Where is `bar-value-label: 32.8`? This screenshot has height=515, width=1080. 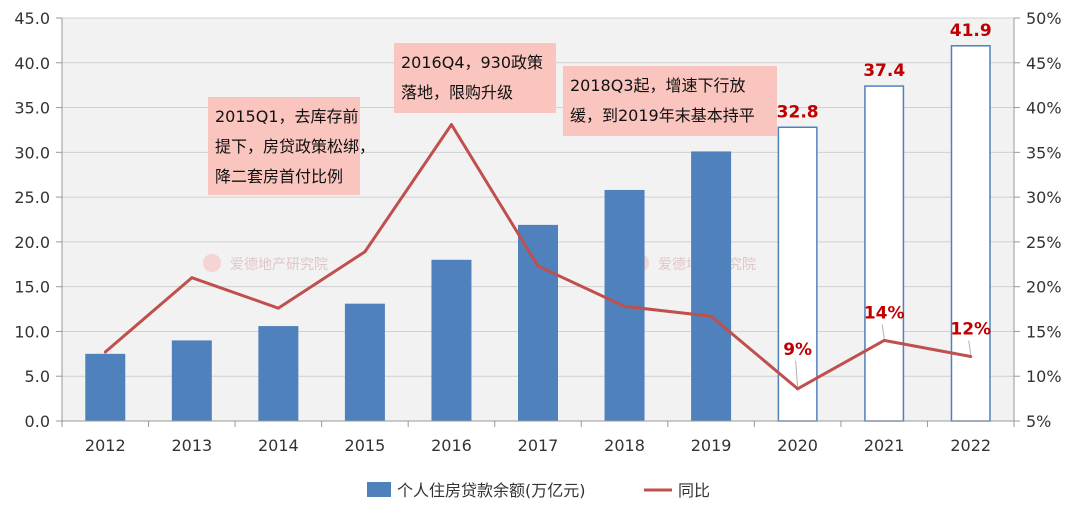
bar-value-label: 32.8 is located at coordinates (798, 112).